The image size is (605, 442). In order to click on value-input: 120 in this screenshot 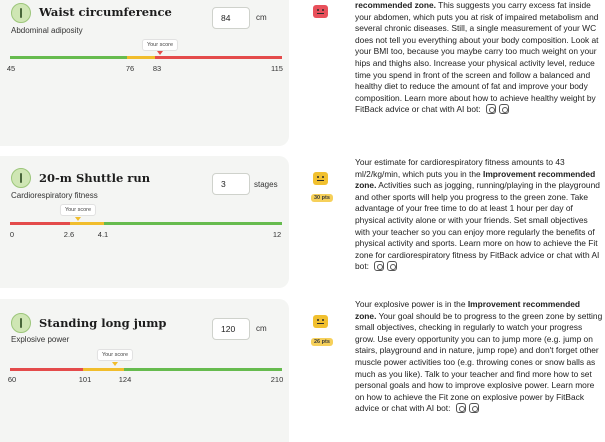, I will do `click(231, 329)`.